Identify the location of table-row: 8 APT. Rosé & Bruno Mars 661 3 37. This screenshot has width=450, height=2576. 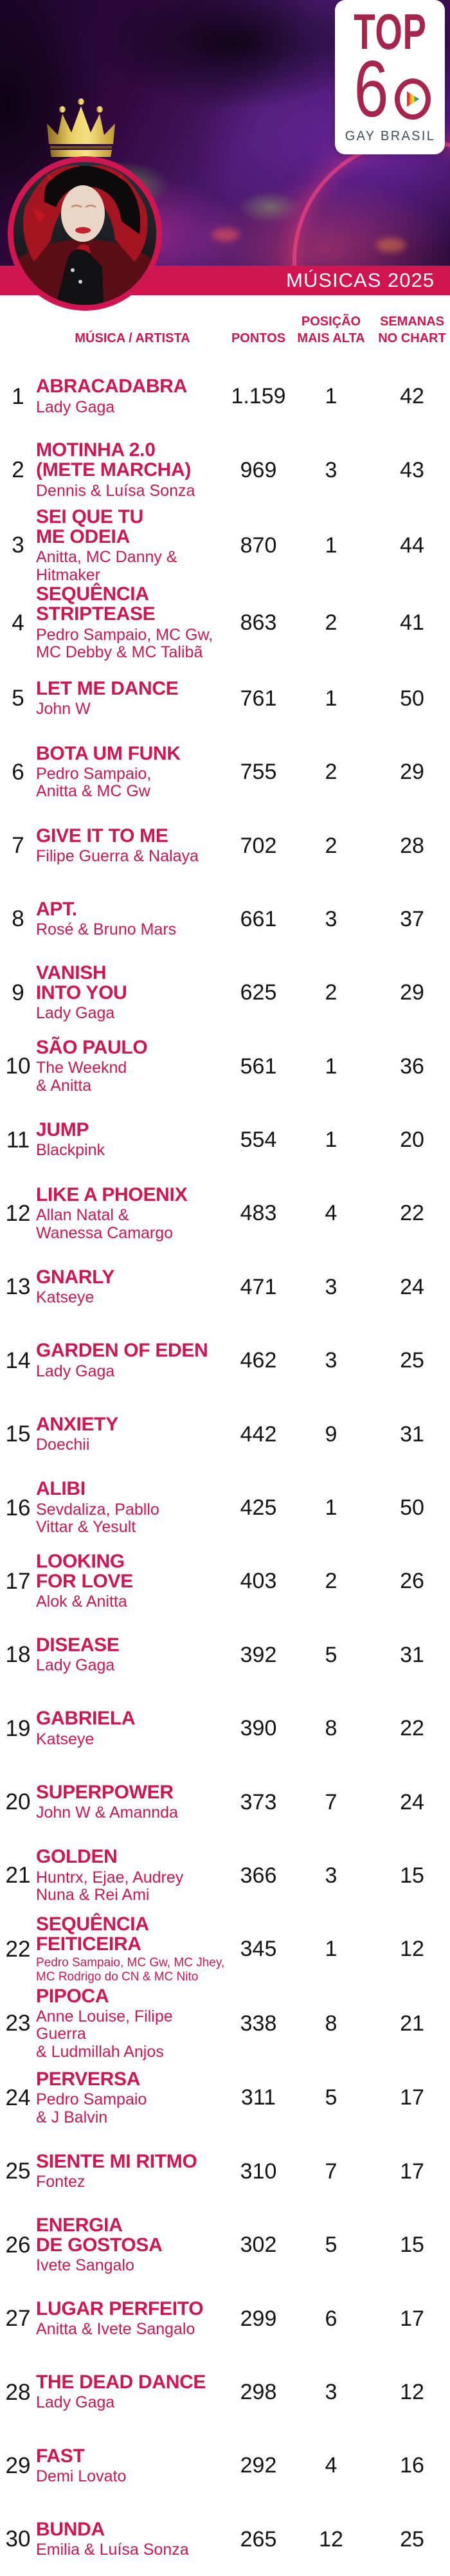
(225, 919).